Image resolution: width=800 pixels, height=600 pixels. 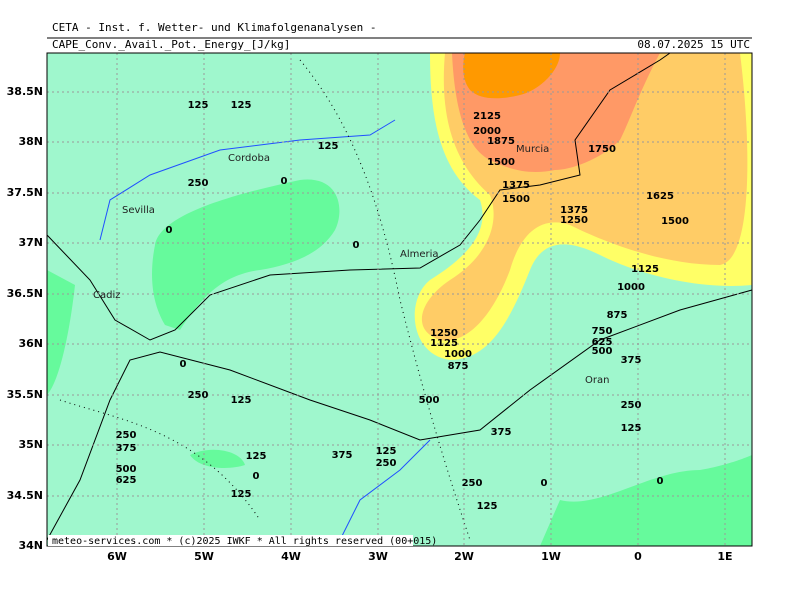 What do you see at coordinates (597, 380) in the screenshot?
I see `city-label: Oran` at bounding box center [597, 380].